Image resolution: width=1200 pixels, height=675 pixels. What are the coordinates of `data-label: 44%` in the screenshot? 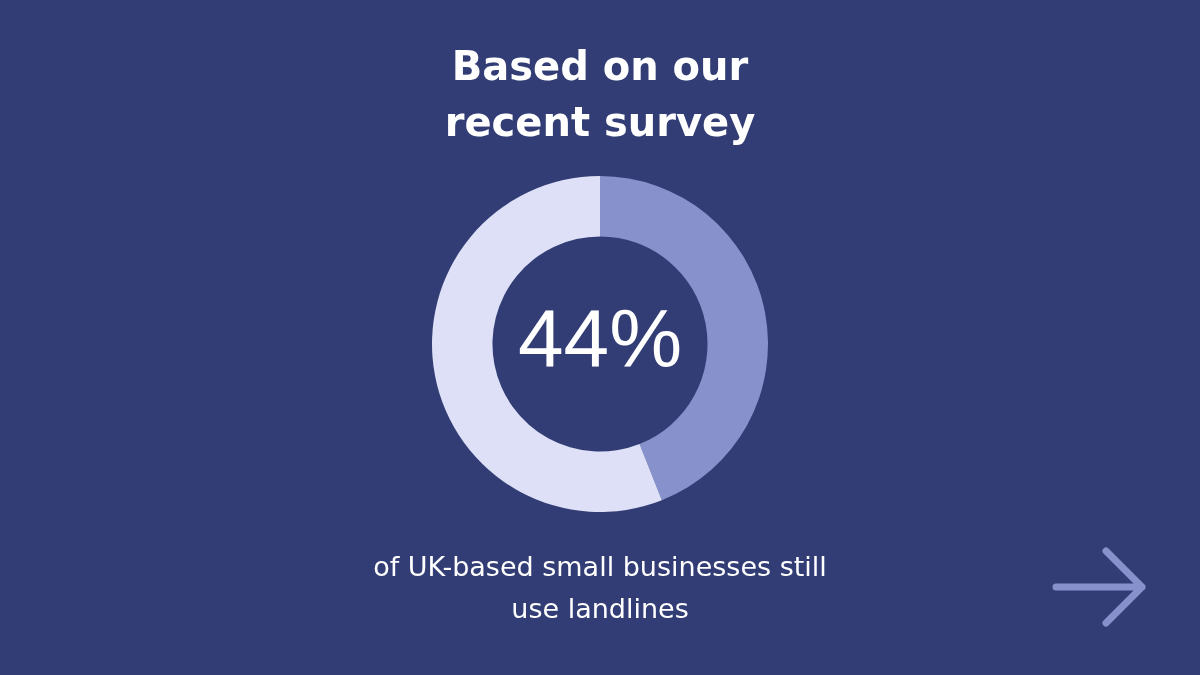 It's located at (600, 338).